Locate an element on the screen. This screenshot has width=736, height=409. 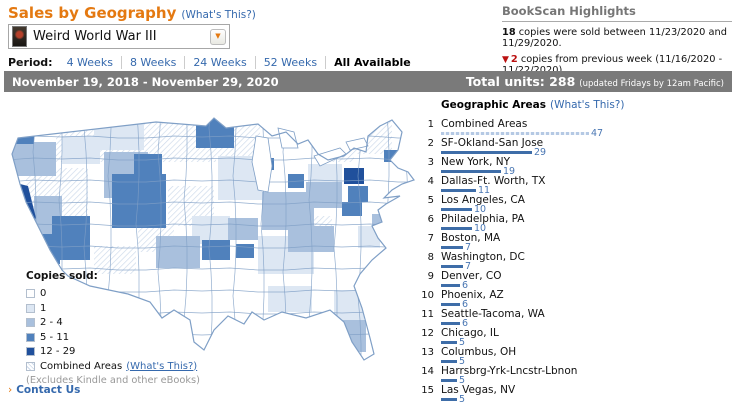
legend-label: 0 is located at coordinates (43, 293).